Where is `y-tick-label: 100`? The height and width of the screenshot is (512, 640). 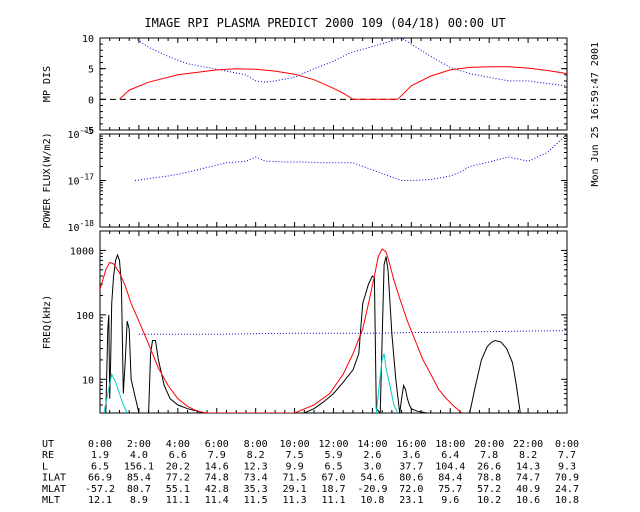
y-tick-label: 100 is located at coordinates (85, 316).